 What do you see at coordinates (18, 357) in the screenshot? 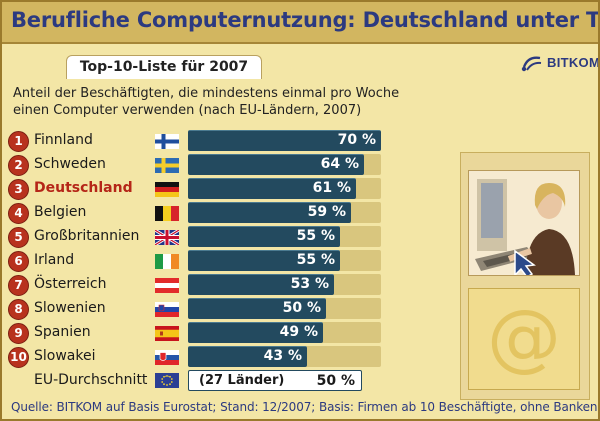
I see `rank-badge: 10` at bounding box center [18, 357].